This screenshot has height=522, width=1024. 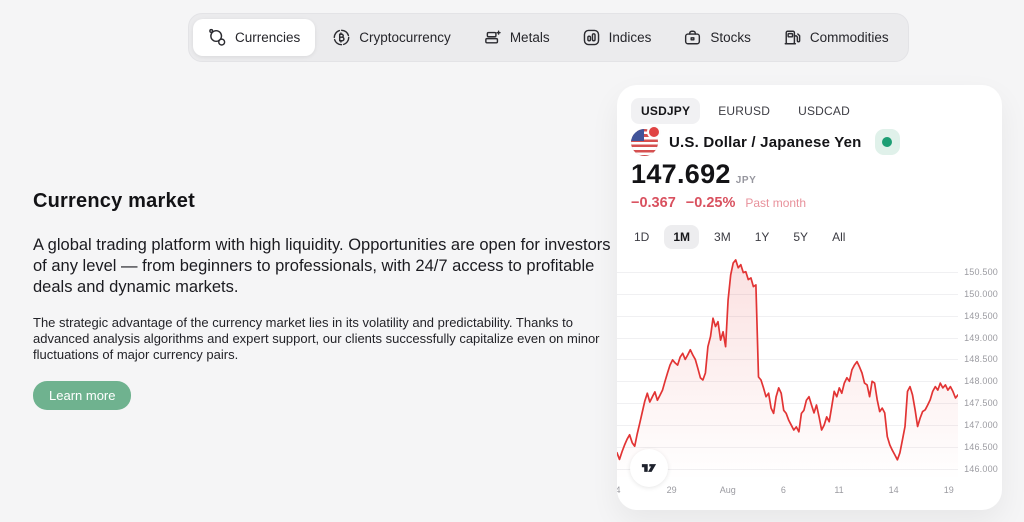 I want to click on tradingview-logo, so click(x=649, y=468).